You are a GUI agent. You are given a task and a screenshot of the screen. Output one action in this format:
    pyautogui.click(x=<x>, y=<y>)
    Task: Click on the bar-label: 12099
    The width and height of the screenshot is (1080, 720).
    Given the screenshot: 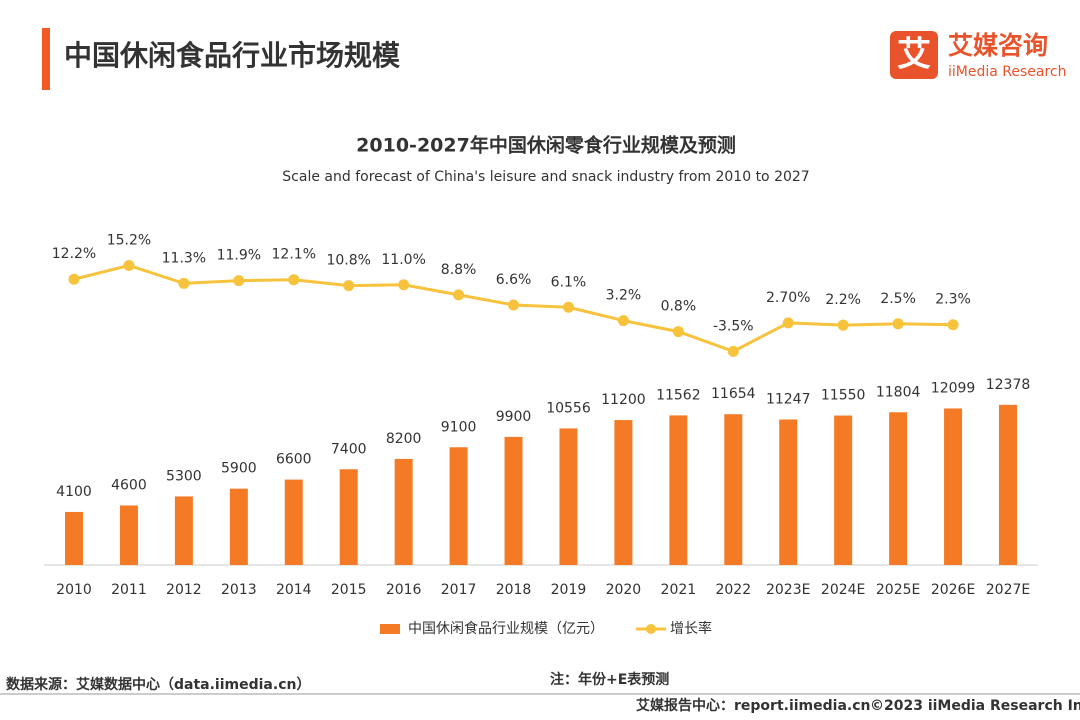 What is the action you would take?
    pyautogui.click(x=953, y=388)
    